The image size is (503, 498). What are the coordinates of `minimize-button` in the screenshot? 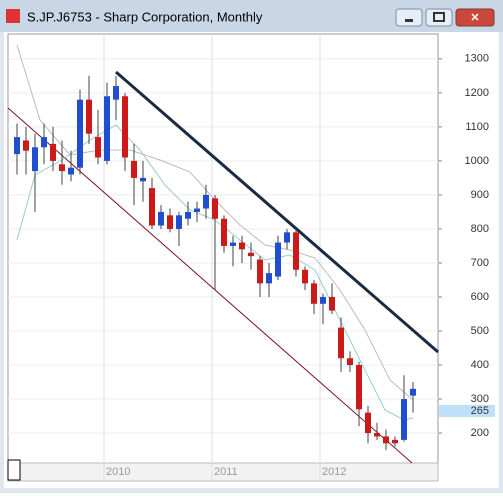 It's located at (409, 17).